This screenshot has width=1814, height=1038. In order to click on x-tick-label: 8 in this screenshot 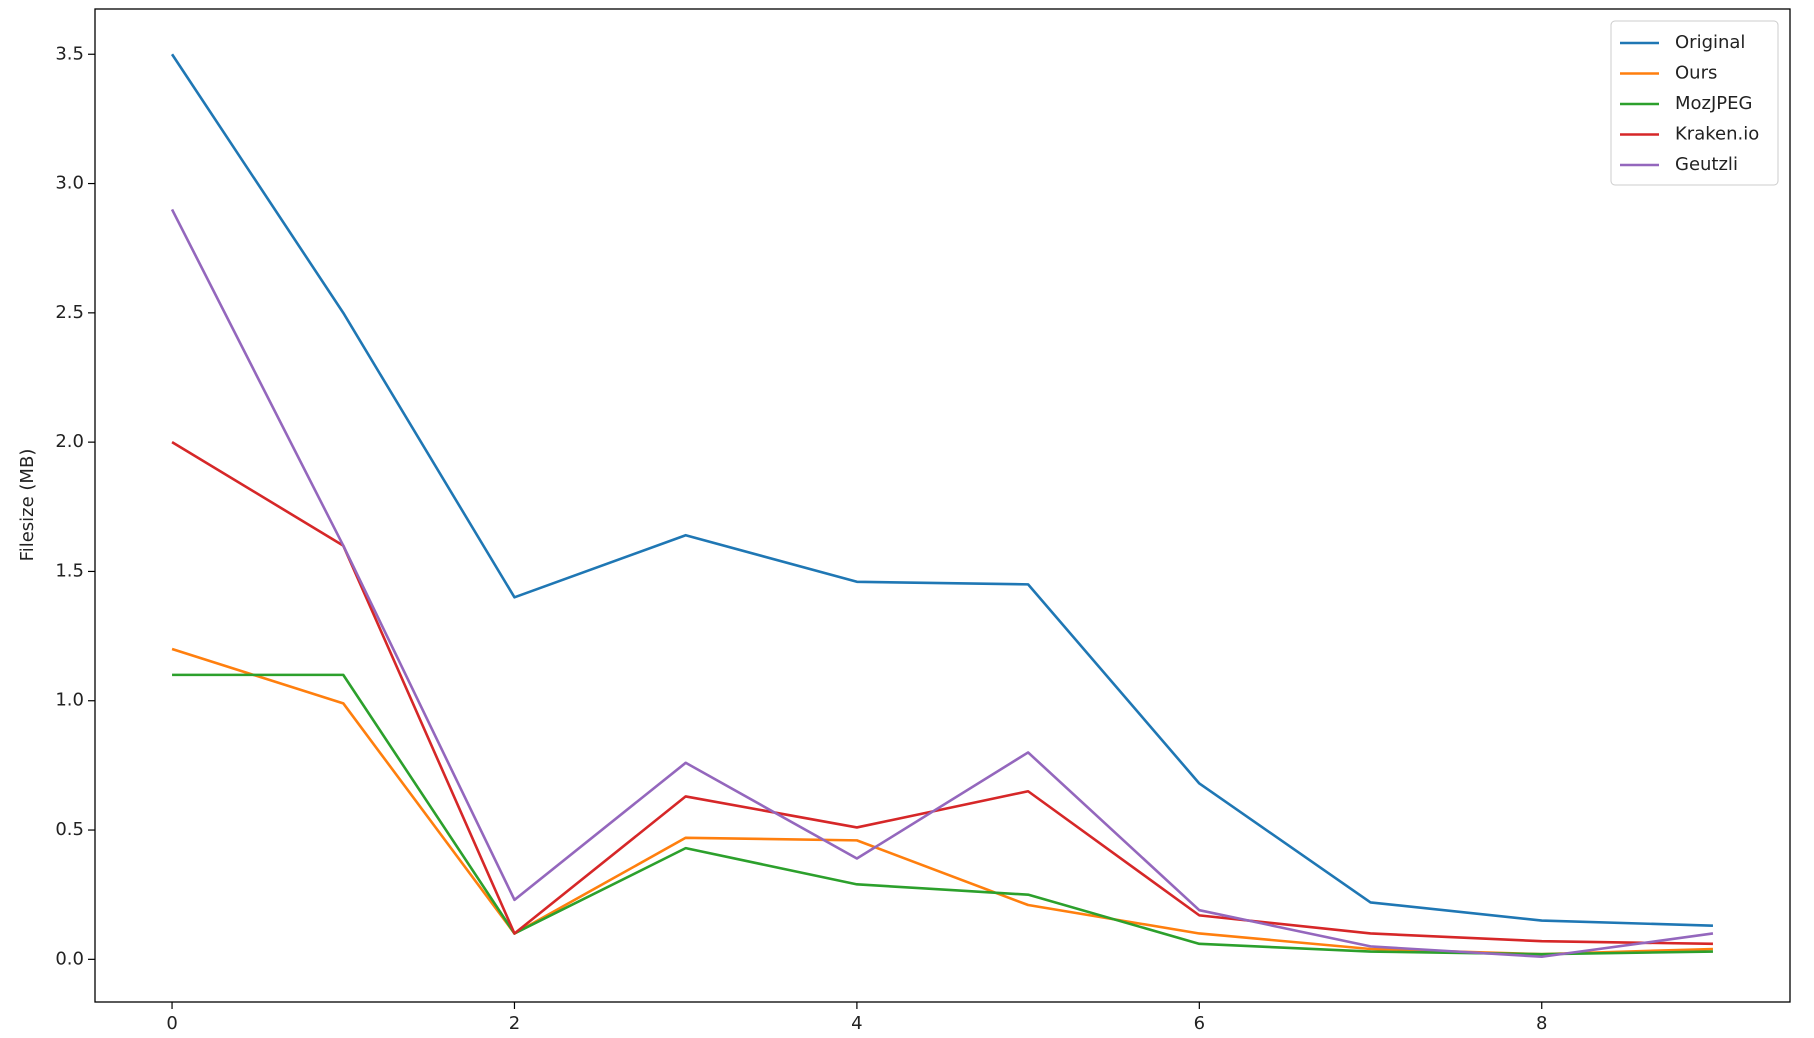, I will do `click(1541, 1023)`.